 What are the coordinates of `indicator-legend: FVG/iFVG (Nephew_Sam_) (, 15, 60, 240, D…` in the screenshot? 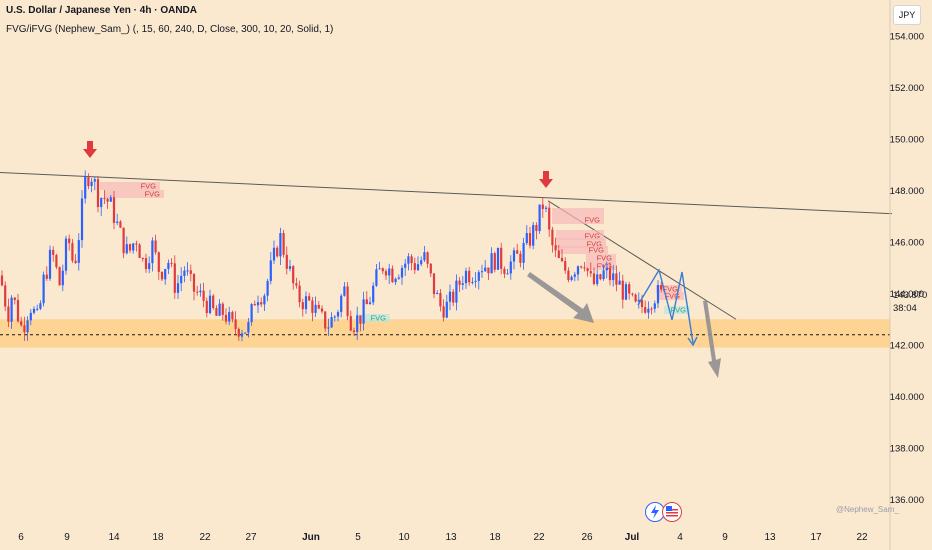 It's located at (170, 29).